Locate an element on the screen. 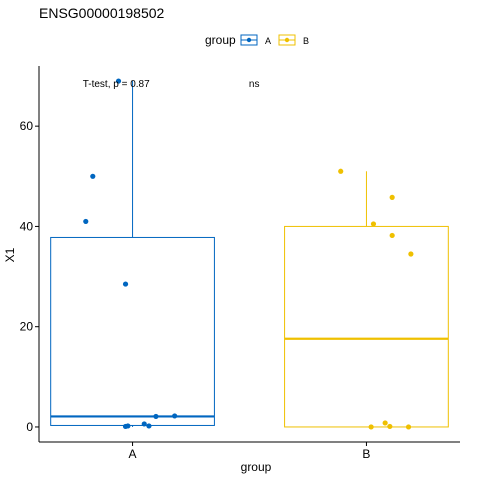 The height and width of the screenshot is (480, 480). legend-key-A: A is located at coordinates (255, 40).